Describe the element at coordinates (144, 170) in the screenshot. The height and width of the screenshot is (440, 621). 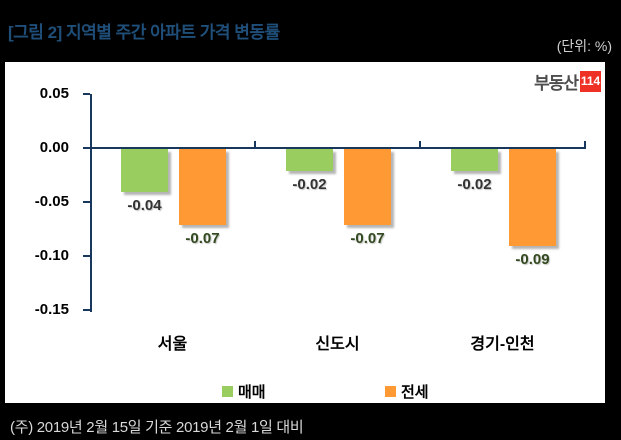
I see `bar-매매-서울` at that location.